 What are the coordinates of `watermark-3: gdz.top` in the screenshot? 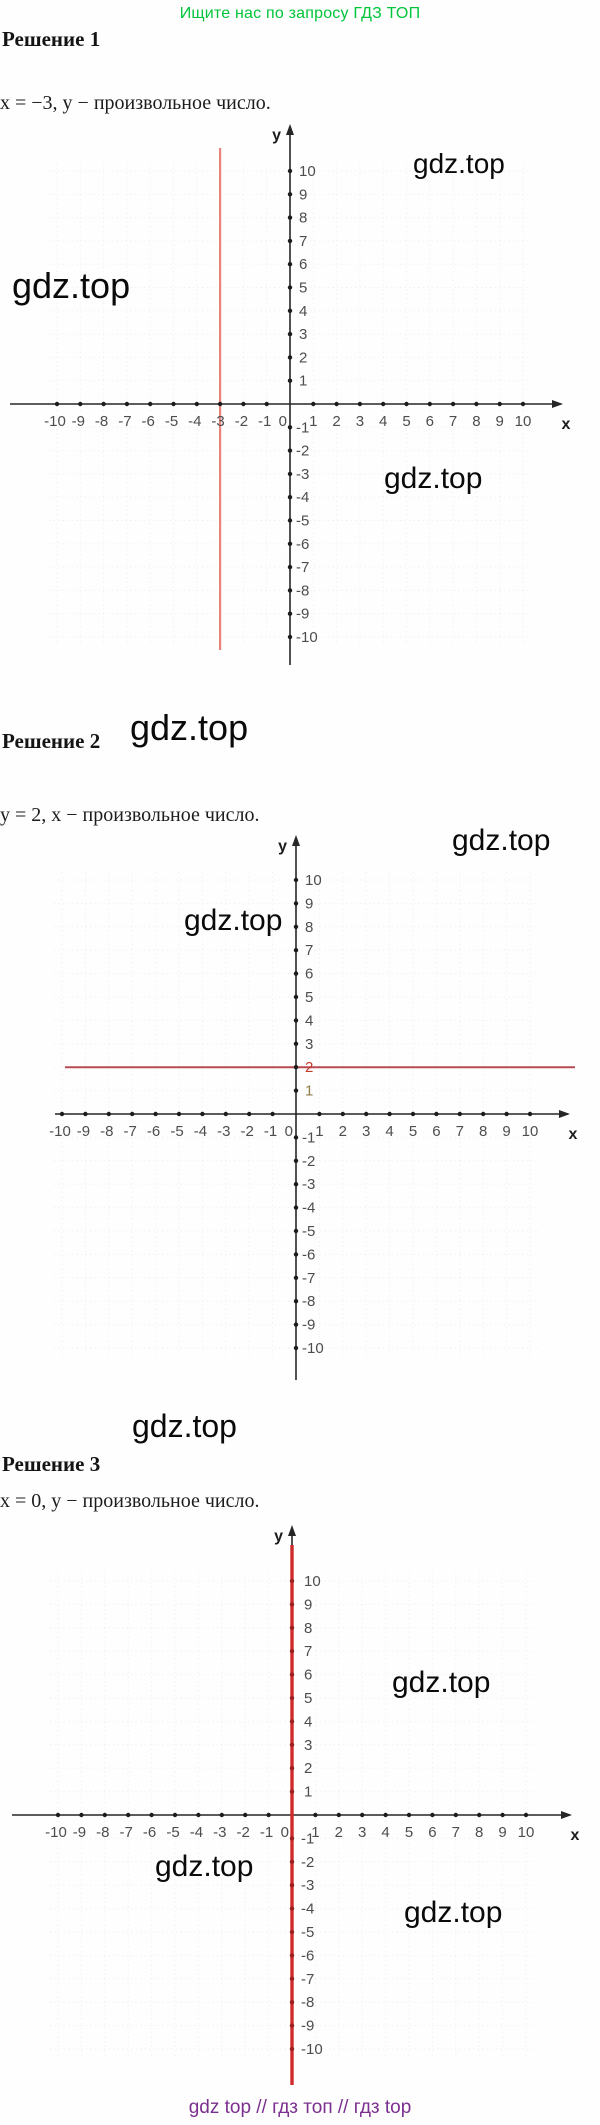 It's located at (433, 478).